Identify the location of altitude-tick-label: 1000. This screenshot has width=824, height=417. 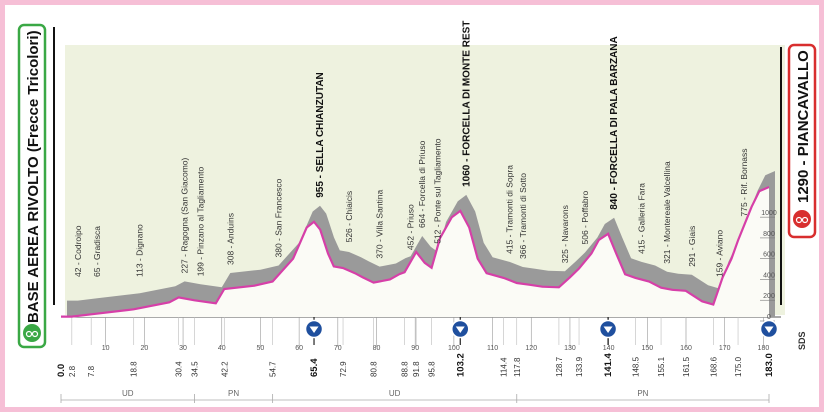
(769, 213).